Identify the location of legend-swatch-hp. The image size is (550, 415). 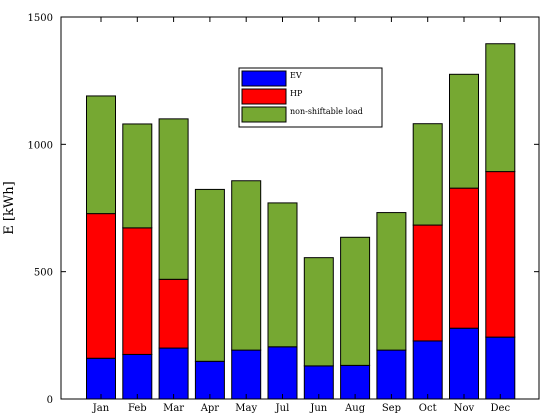
(264, 96).